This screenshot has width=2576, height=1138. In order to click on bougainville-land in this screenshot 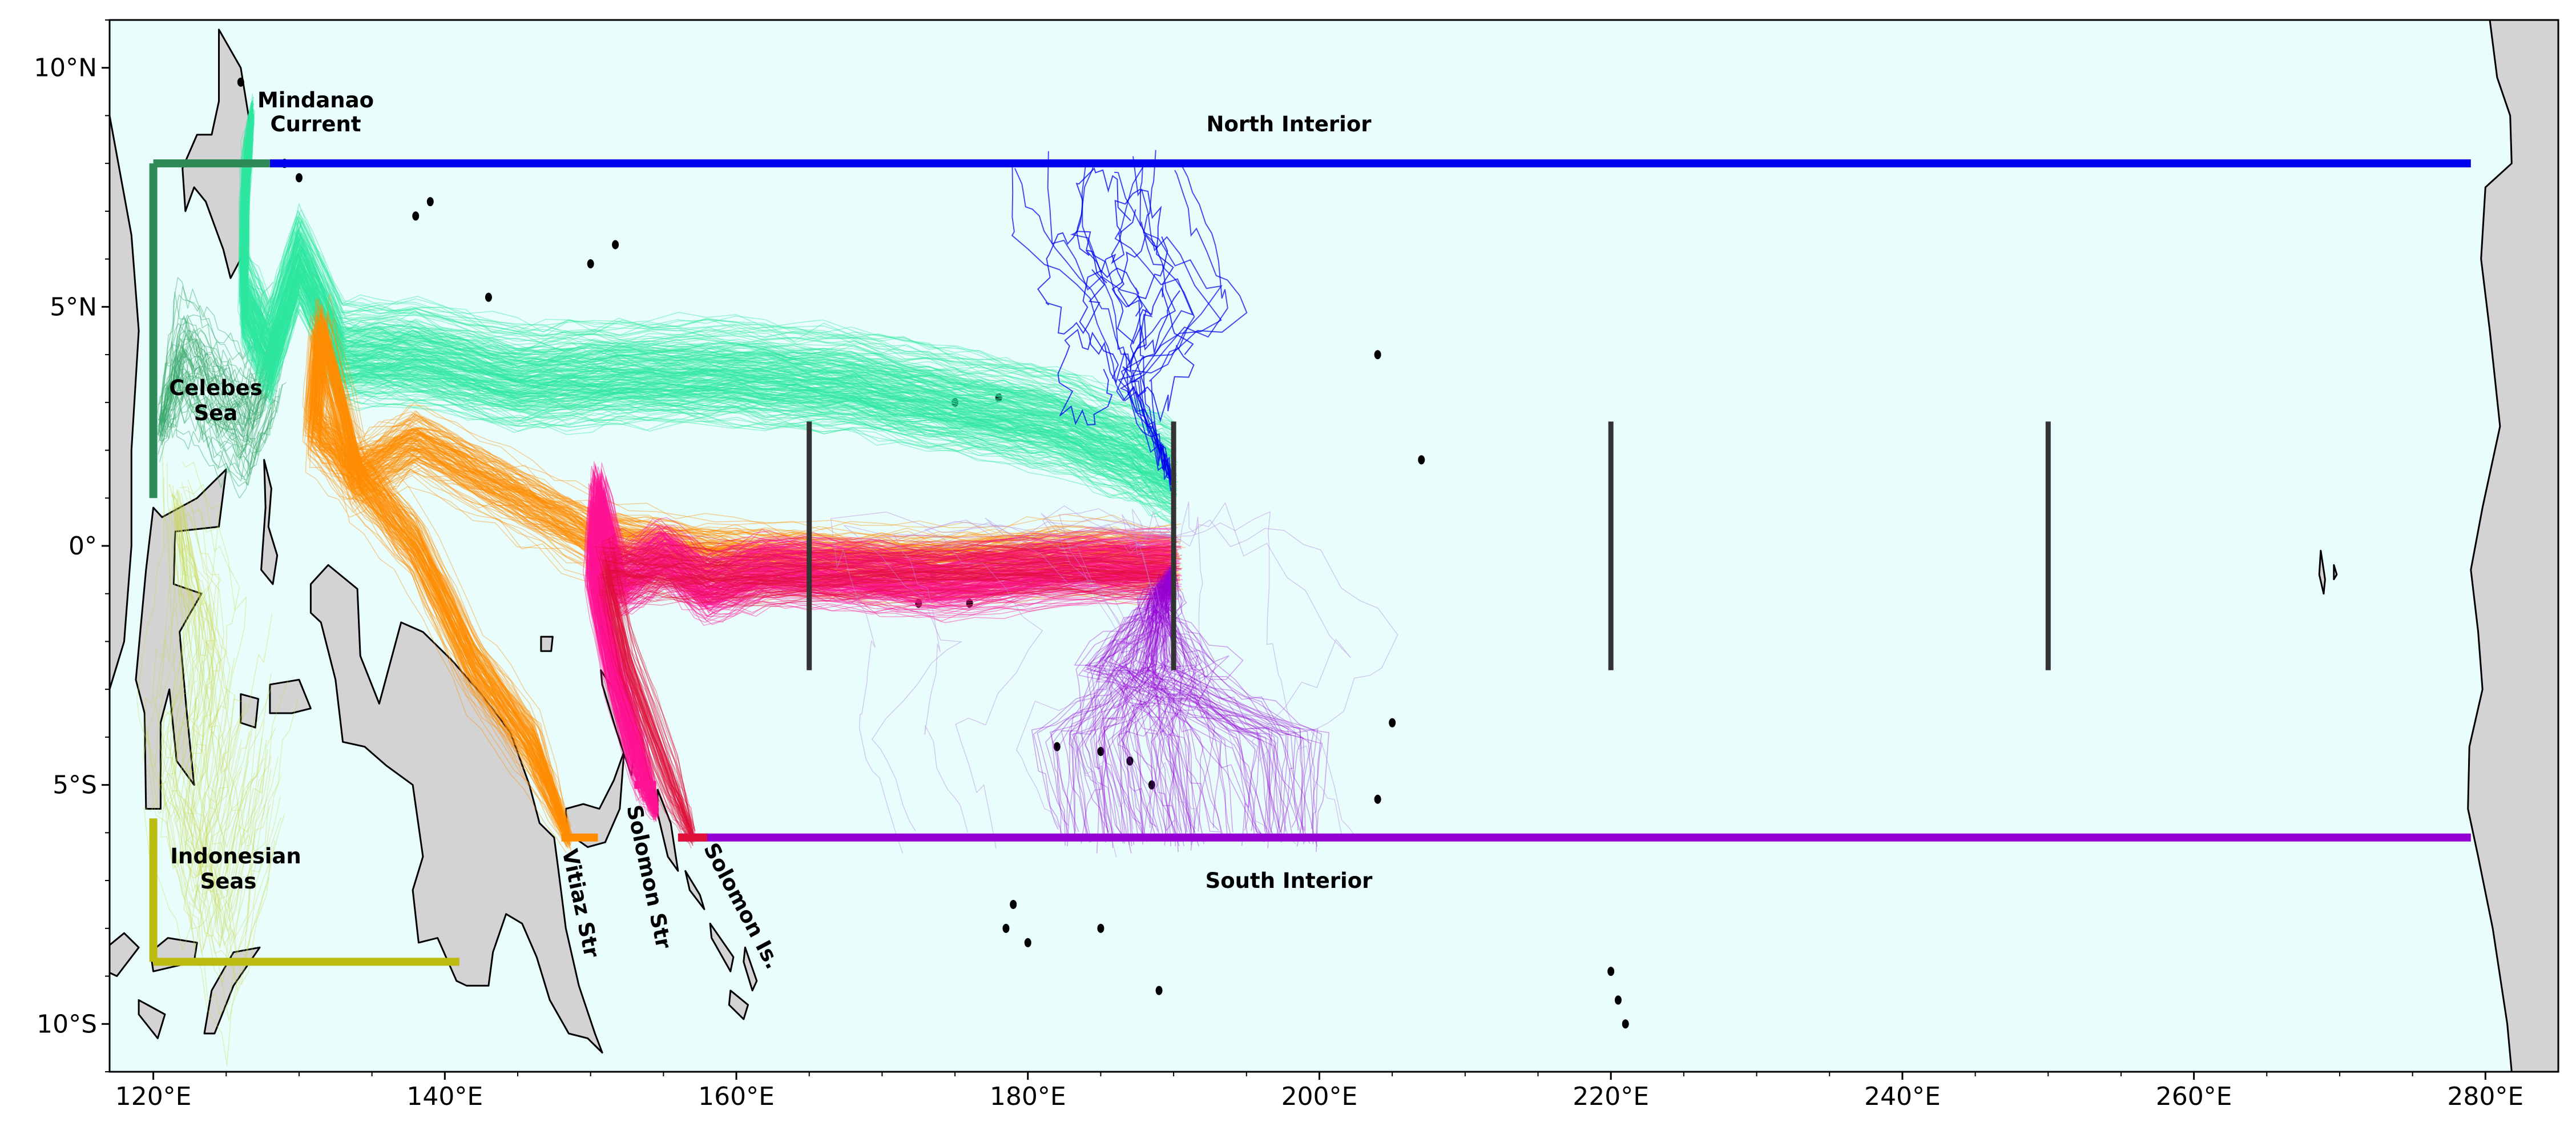, I will do `click(668, 831)`.